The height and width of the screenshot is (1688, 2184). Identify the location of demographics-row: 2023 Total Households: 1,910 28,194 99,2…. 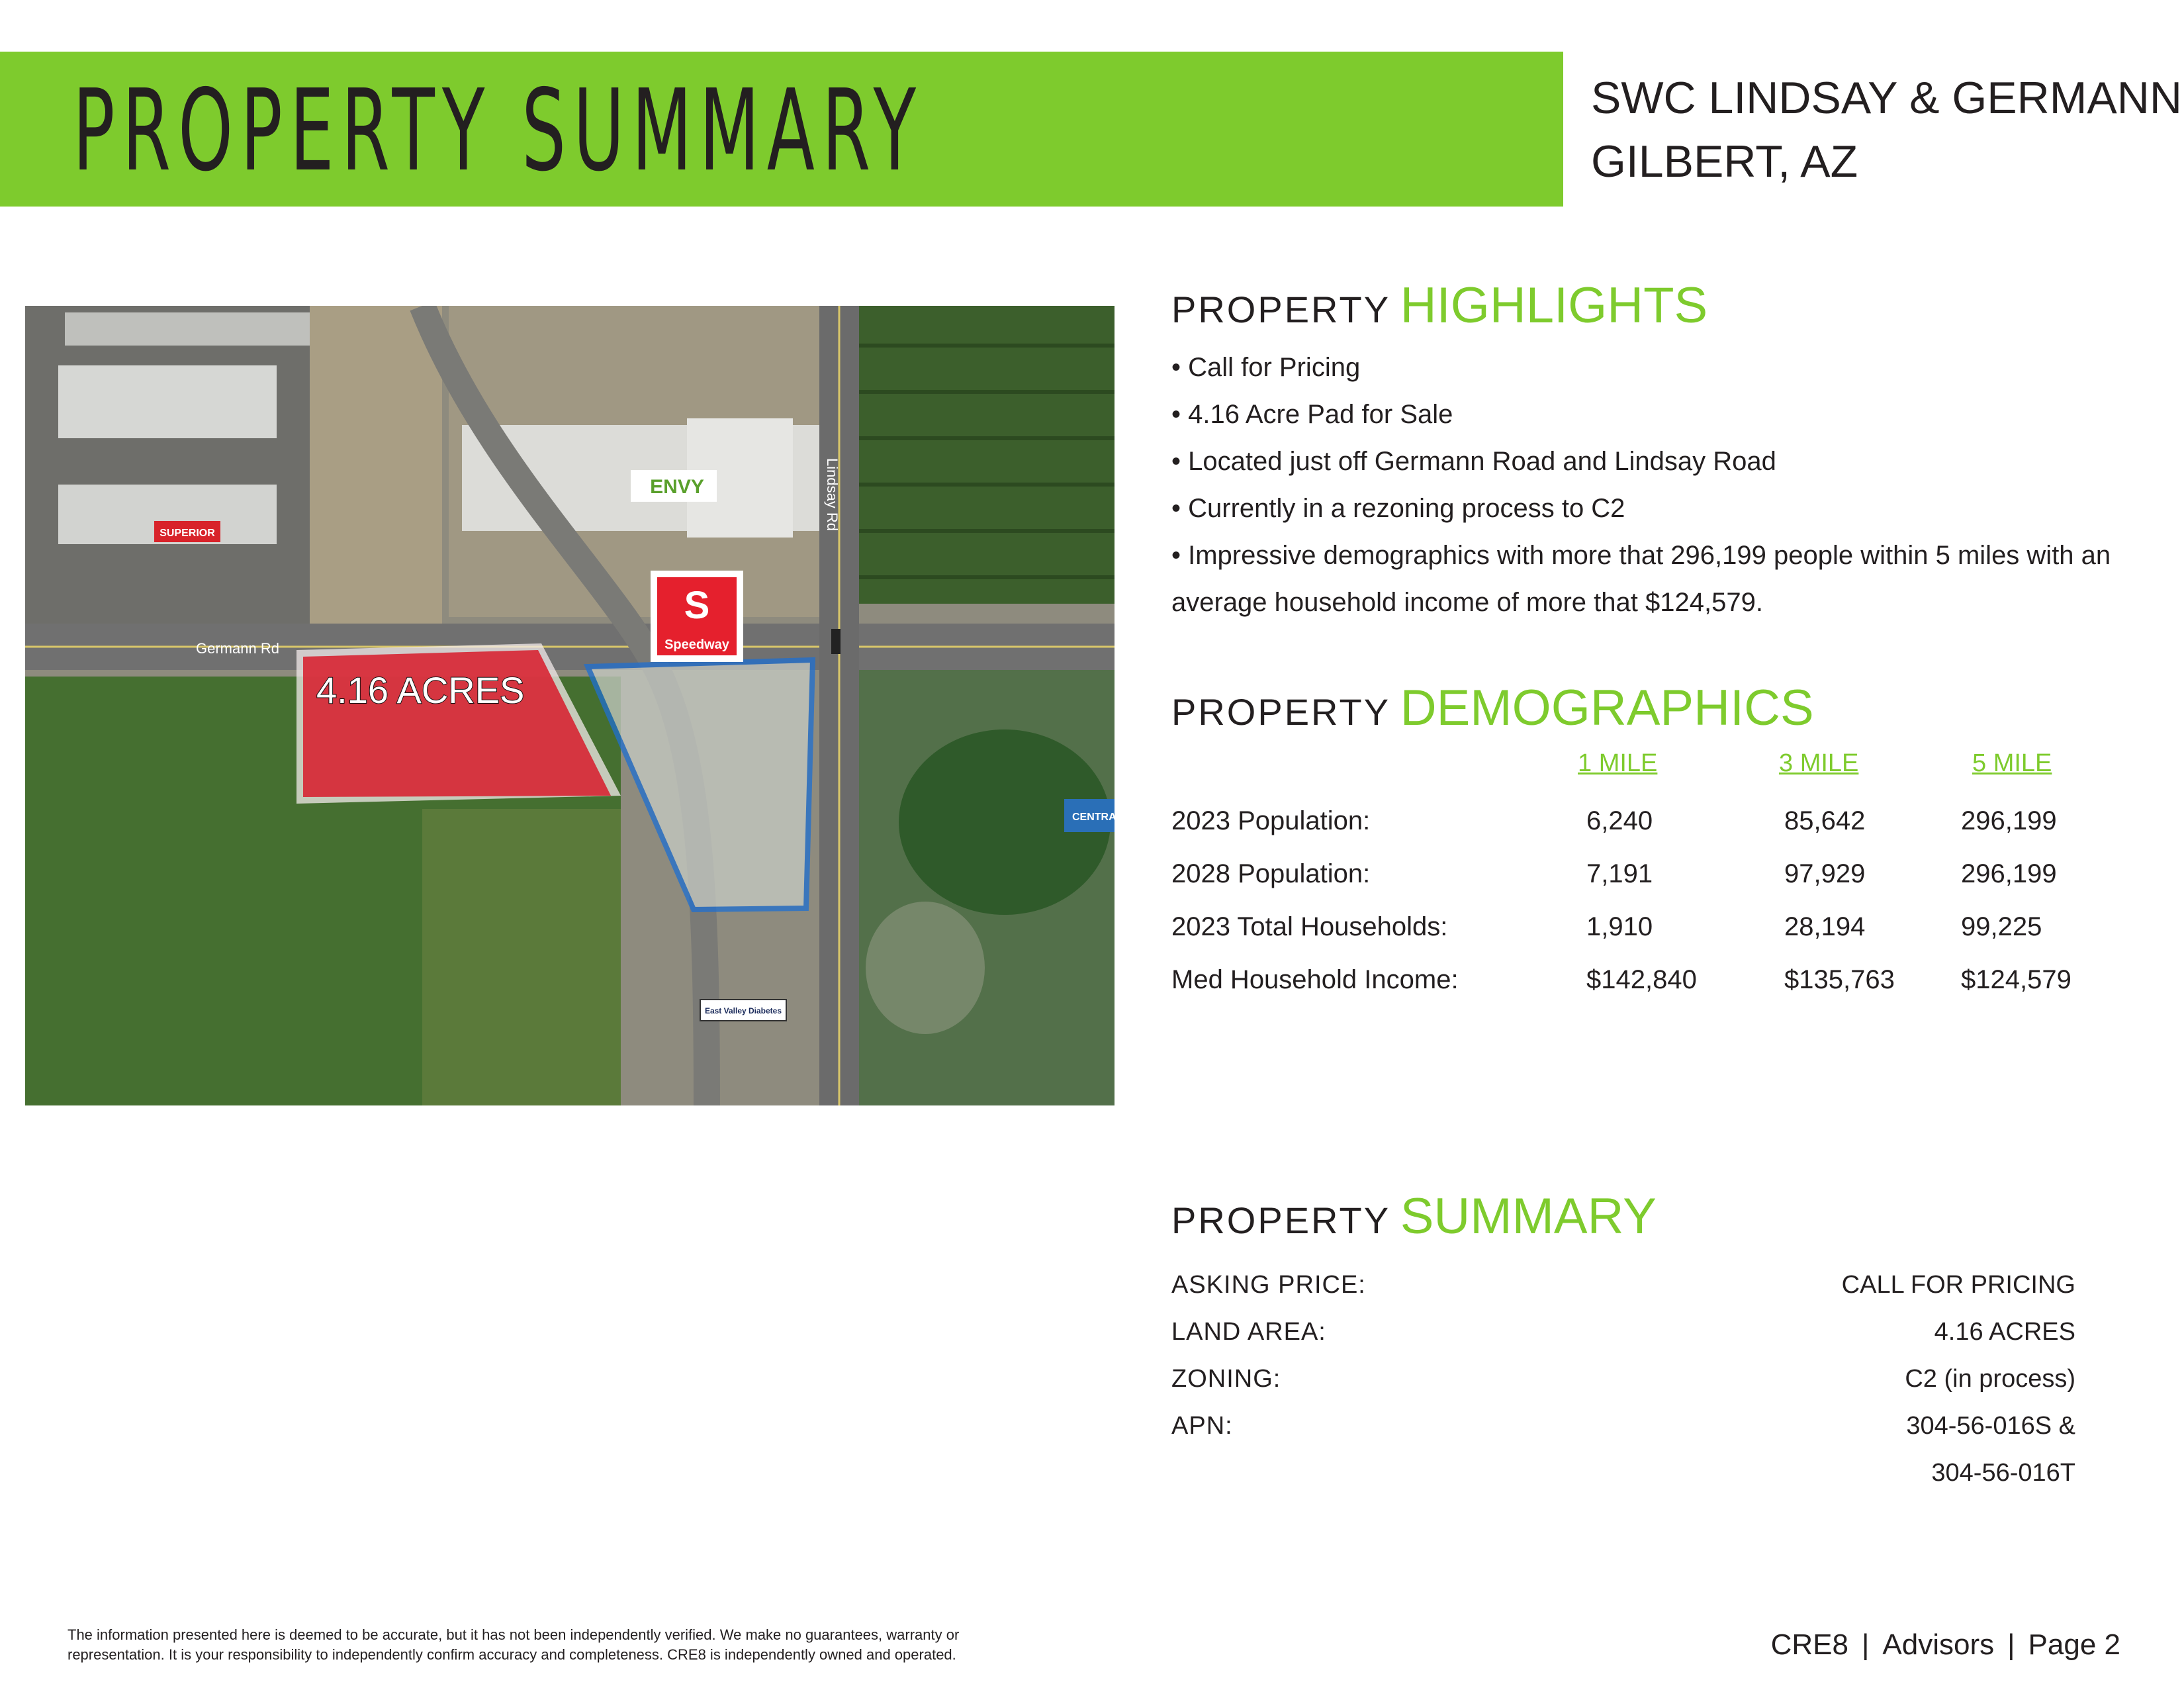
(1635, 932).